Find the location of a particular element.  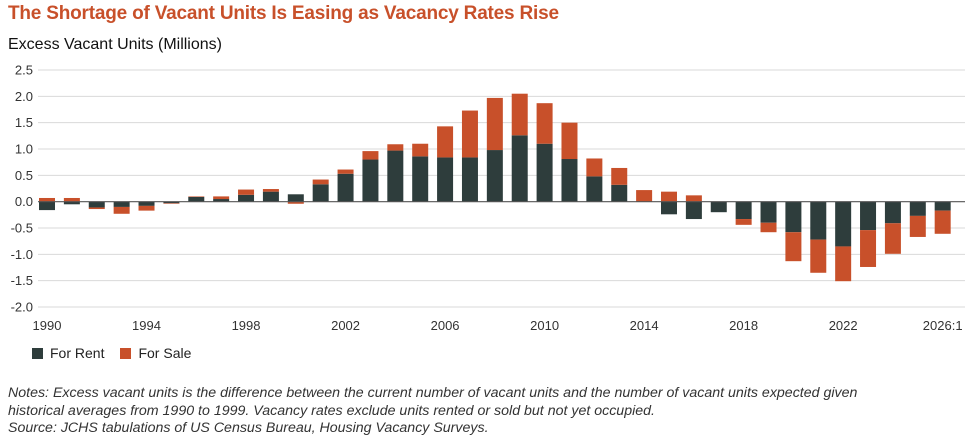

legend-item-sale: For Sale is located at coordinates (155, 353).